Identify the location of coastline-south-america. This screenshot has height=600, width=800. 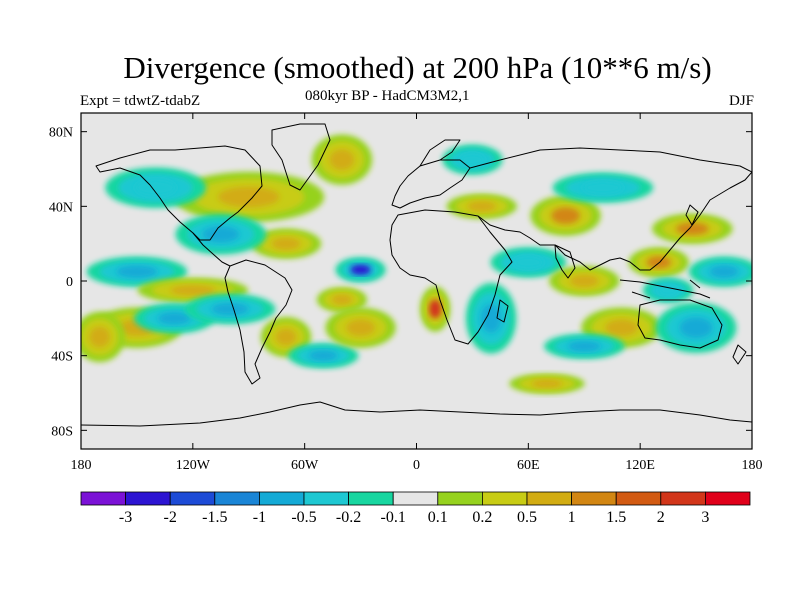
(258, 322).